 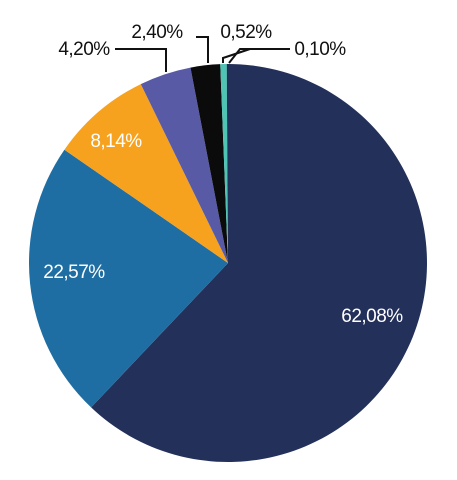 I want to click on slice-label: 22,57%, so click(x=74, y=272).